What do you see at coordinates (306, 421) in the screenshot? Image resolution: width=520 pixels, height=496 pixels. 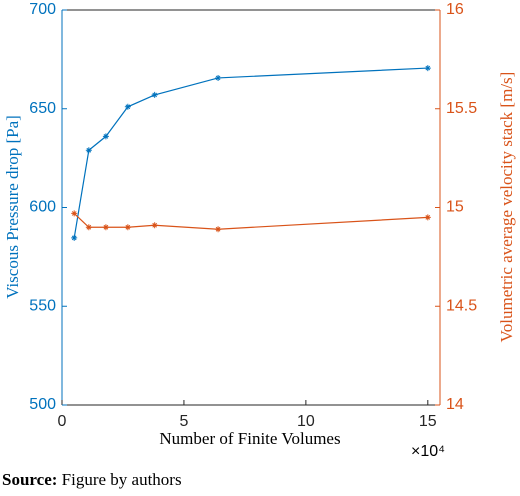 I see `x-tick-label: 10` at bounding box center [306, 421].